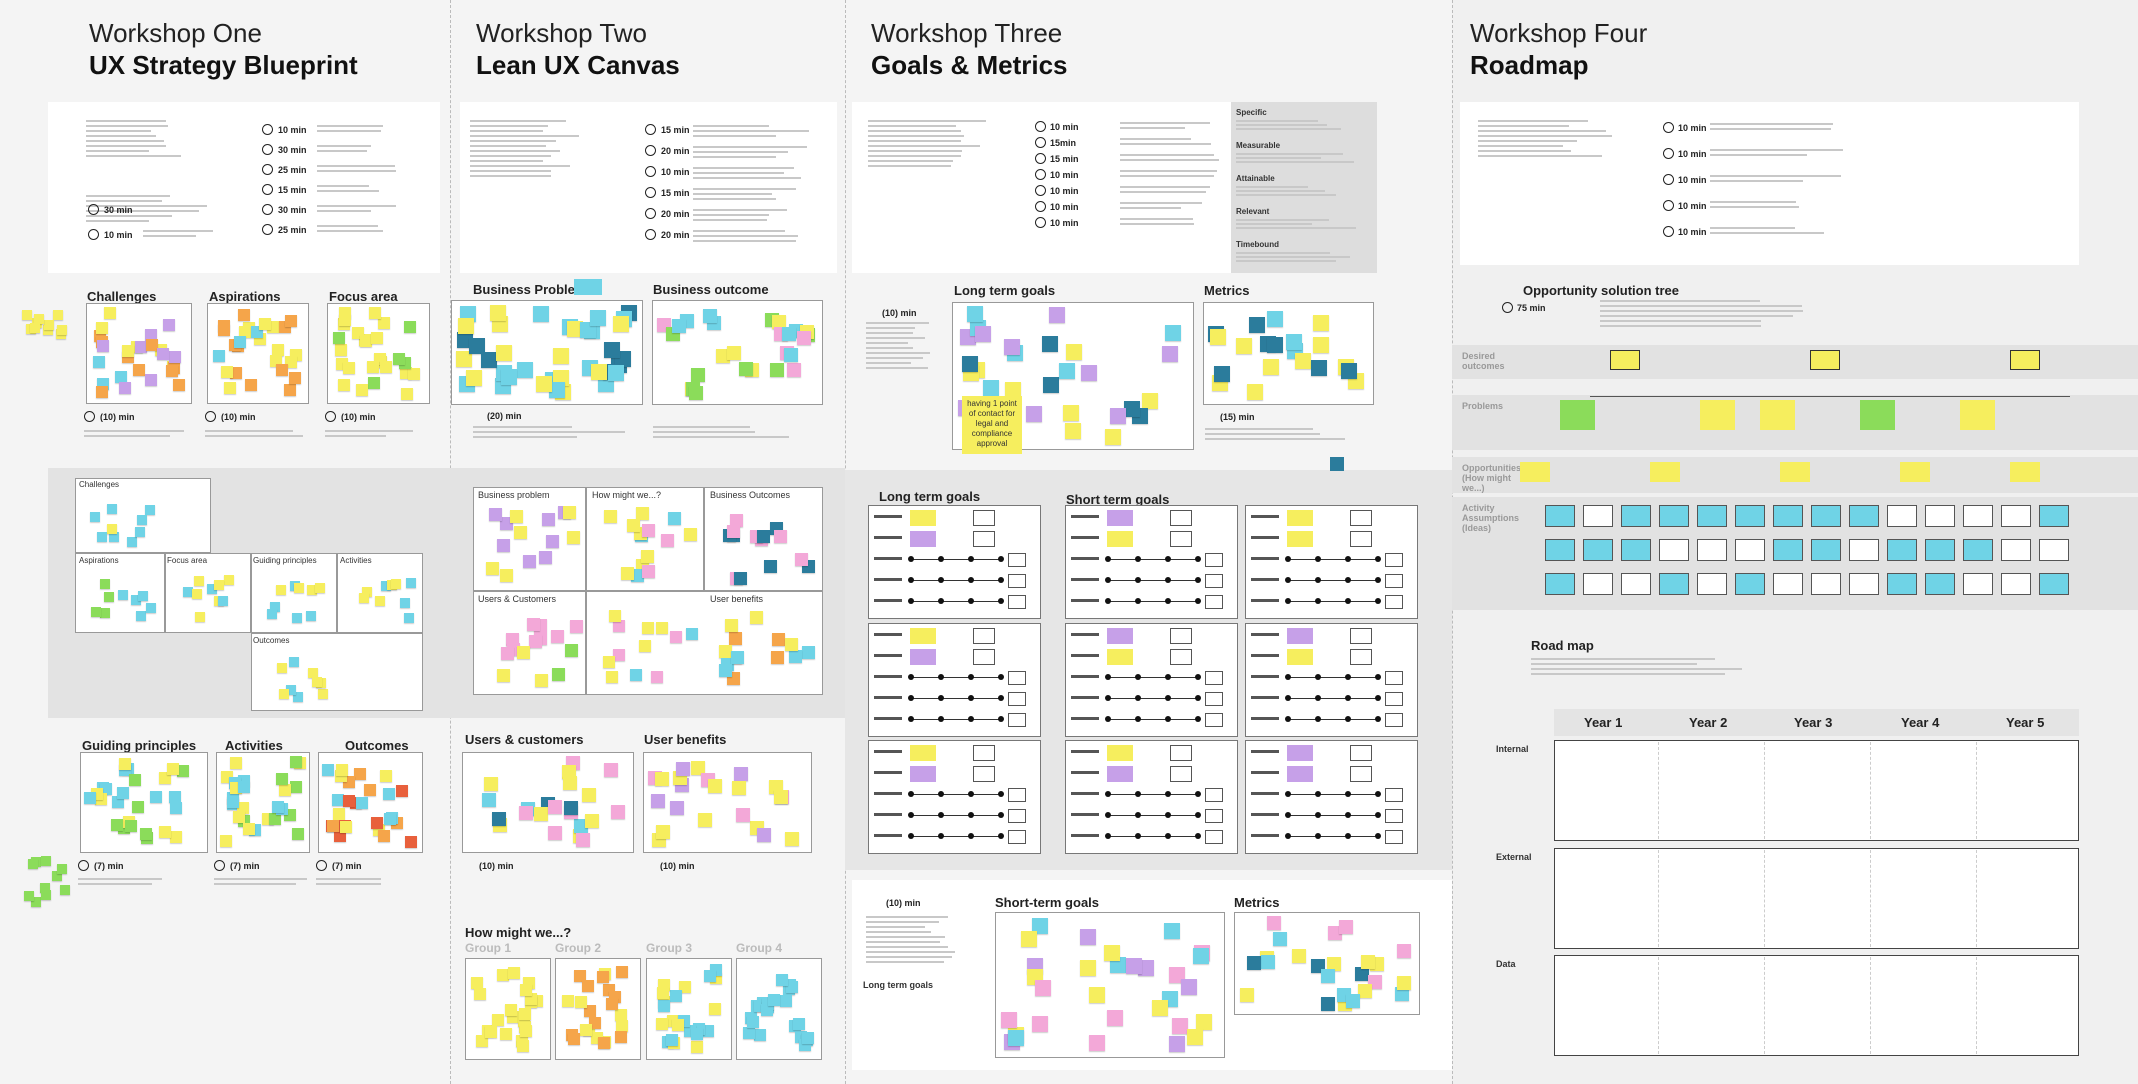  Describe the element at coordinates (1491, 478) in the screenshot. I see `band-label: Opportunities (How might we...)` at that location.